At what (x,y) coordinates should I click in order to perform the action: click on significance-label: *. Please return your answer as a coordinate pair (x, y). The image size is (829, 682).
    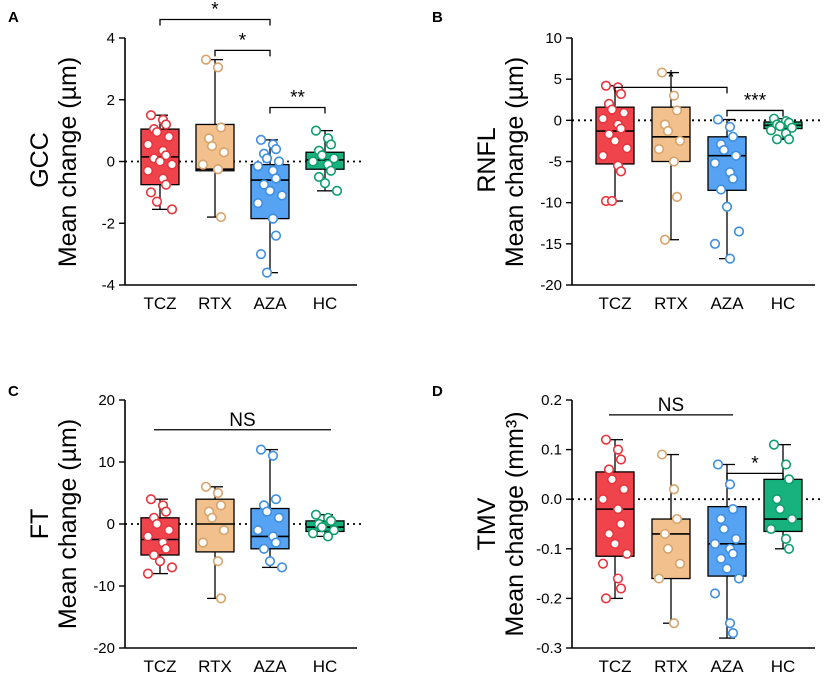
    Looking at the image, I should click on (755, 463).